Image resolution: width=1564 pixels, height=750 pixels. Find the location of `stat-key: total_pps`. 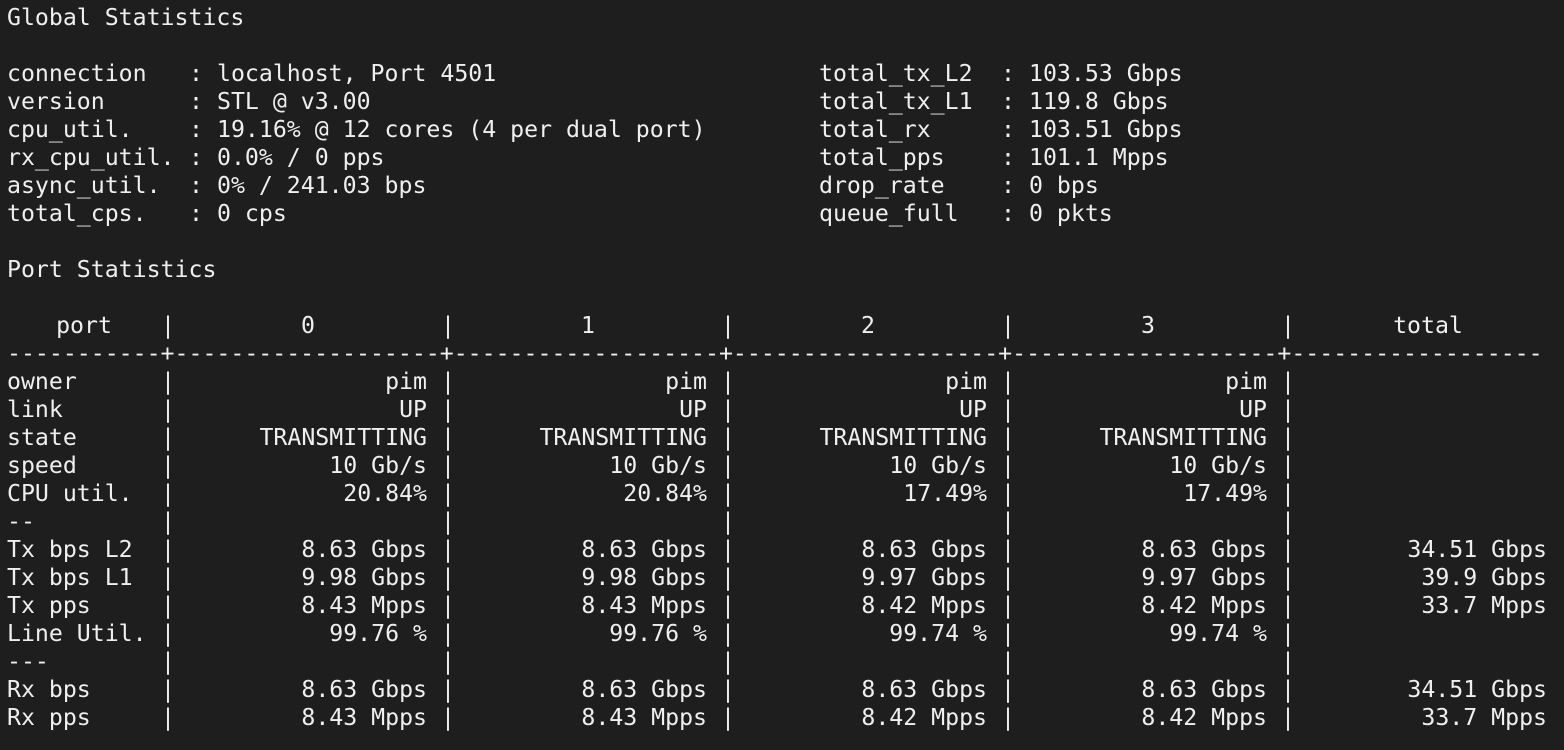

stat-key: total_pps is located at coordinates (882, 157).